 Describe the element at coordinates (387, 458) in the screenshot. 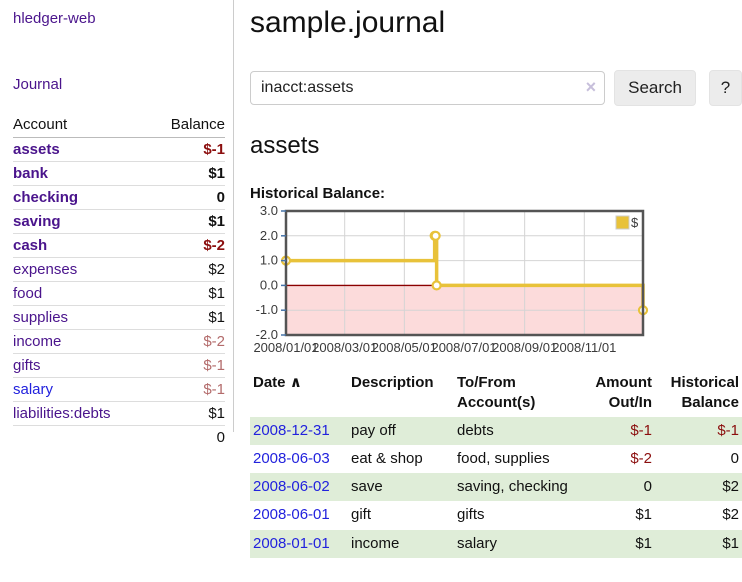

I see `transaction-description: eat & shop` at that location.